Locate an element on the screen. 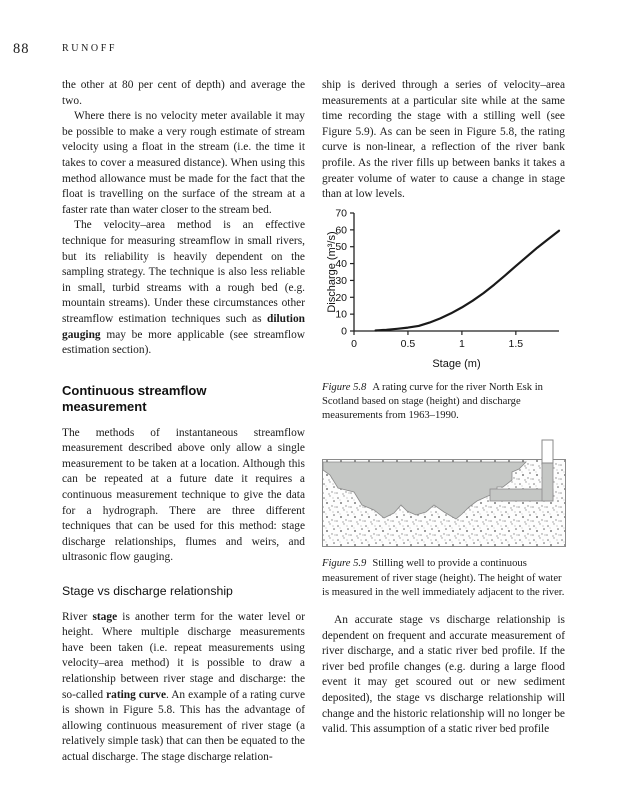  y-tick-label: 70 is located at coordinates (341, 213).